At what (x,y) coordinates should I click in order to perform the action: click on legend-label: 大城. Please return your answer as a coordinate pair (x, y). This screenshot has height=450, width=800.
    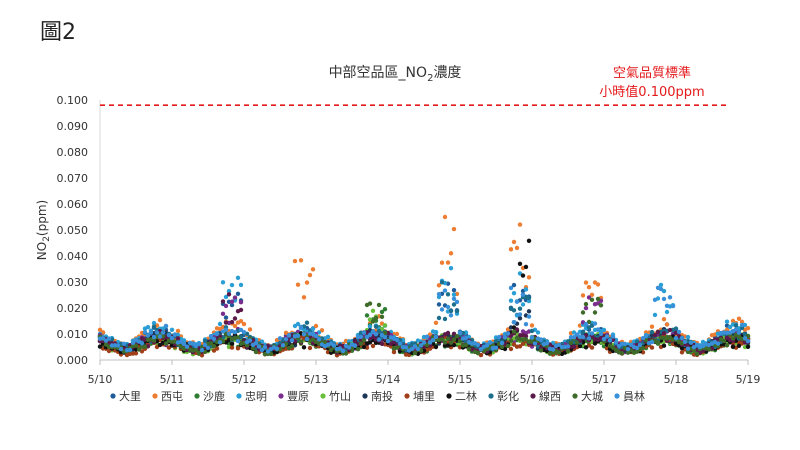
    Looking at the image, I should click on (592, 396).